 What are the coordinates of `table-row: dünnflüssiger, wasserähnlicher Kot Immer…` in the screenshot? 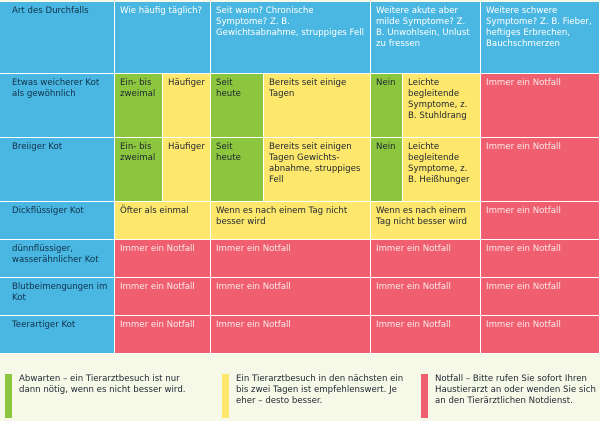 It's located at (300, 259).